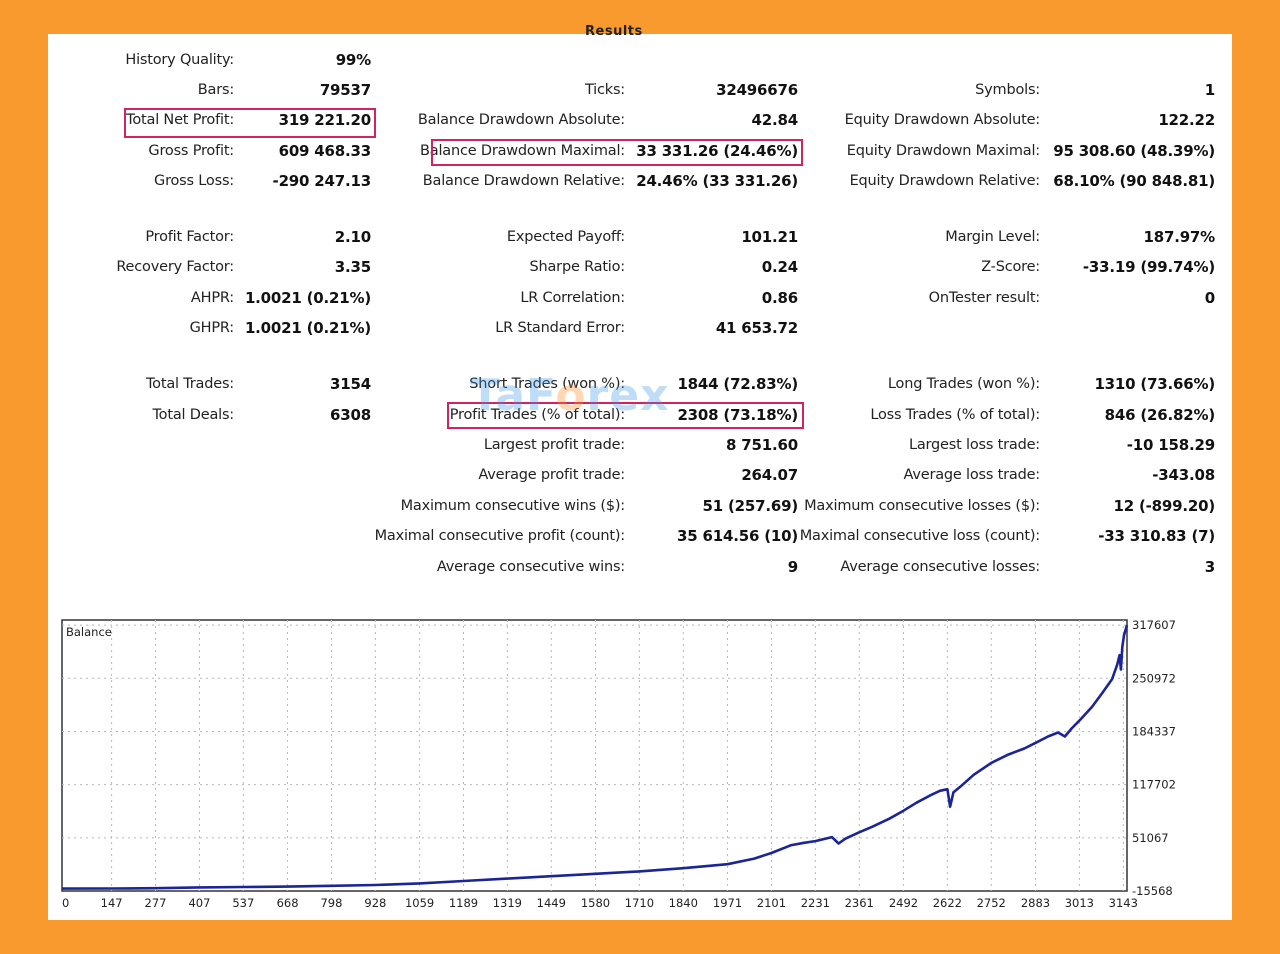  Describe the element at coordinates (65, 903) in the screenshot. I see `x-tick-label: 0` at that location.